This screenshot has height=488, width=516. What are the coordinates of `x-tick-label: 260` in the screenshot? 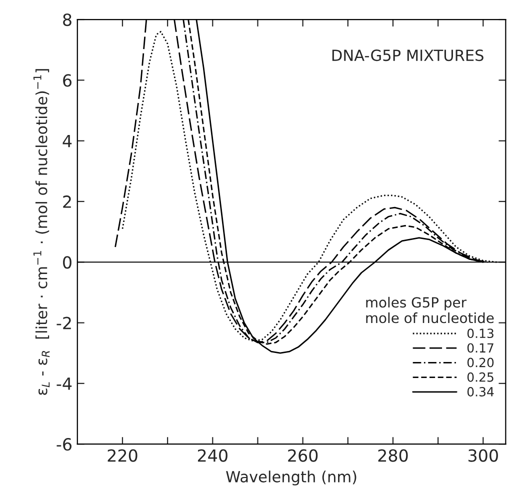 It's located at (303, 455).